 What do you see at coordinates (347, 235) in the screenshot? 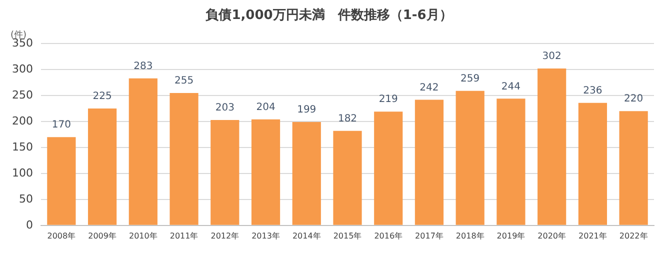
I see `x-tick-label: 2015年` at bounding box center [347, 235].